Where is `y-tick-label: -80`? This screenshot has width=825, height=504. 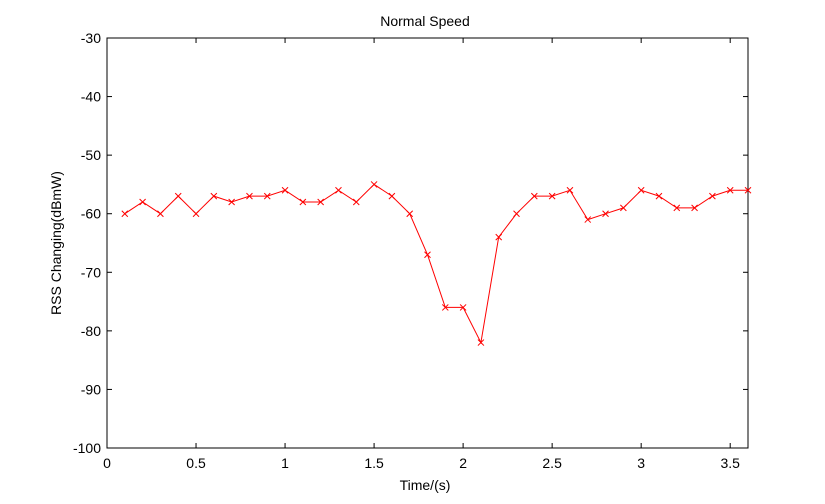 y-tick-label: -80 is located at coordinates (91, 331).